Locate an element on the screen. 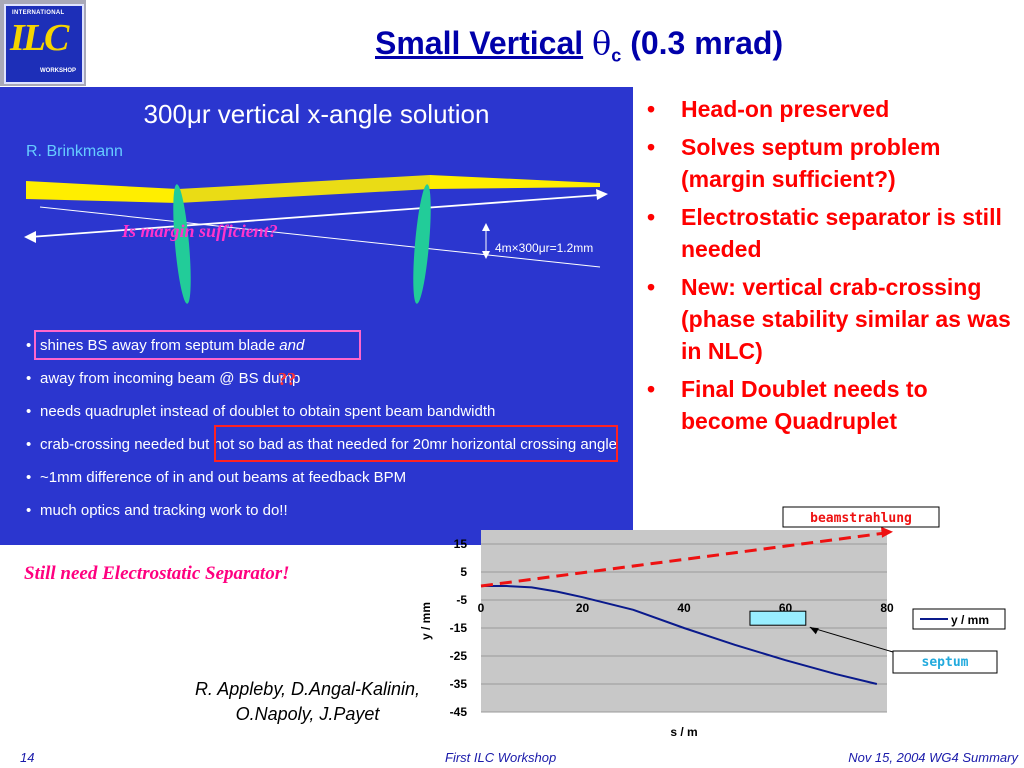 This screenshot has width=1024, height=768. y-tick-label: 5 is located at coordinates (463, 572).